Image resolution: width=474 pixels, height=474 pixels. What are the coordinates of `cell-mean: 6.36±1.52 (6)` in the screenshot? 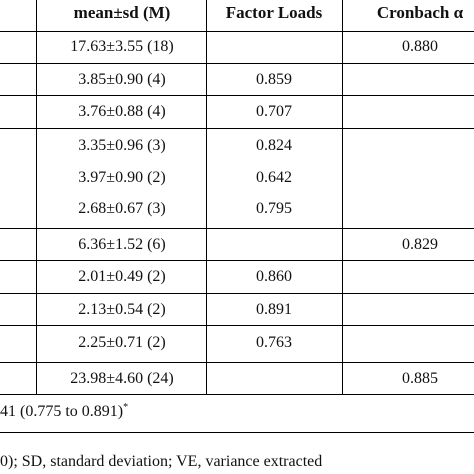 It's located at (122, 244).